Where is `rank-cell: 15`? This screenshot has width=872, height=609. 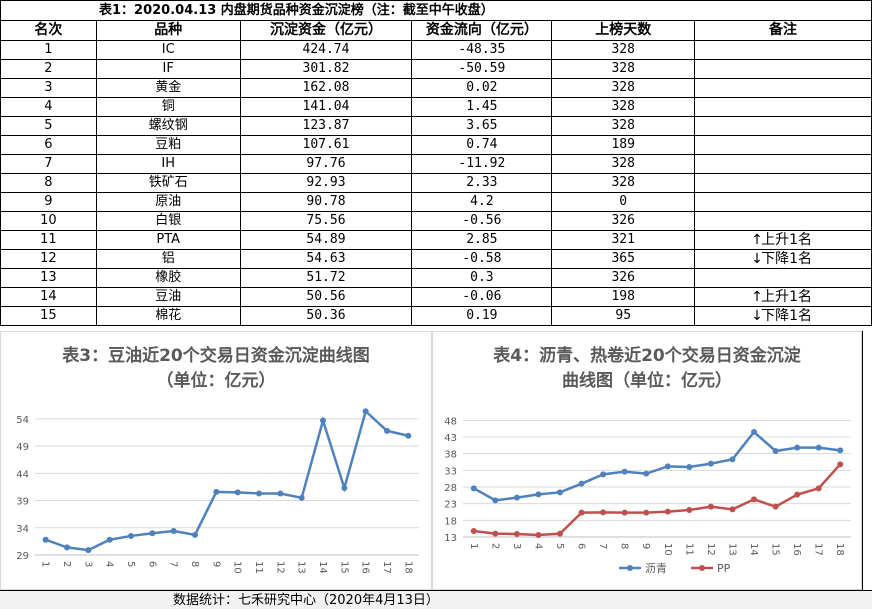 rank-cell: 15 is located at coordinates (48, 316).